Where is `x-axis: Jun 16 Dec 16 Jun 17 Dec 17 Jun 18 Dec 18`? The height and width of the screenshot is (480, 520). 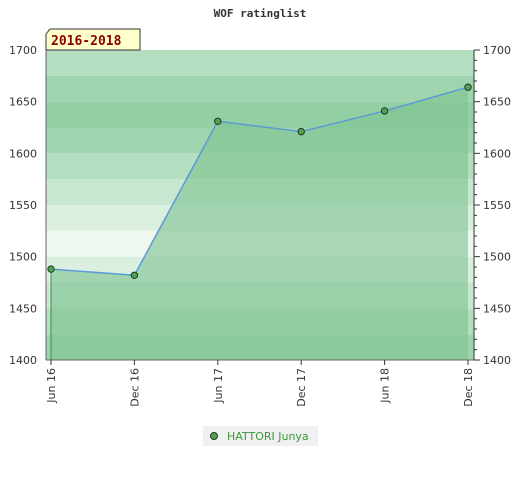
x-axis: Jun 16 Dec 16 Jun 17 Dec 17 Jun 18 Dec 18 is located at coordinates (260, 383).